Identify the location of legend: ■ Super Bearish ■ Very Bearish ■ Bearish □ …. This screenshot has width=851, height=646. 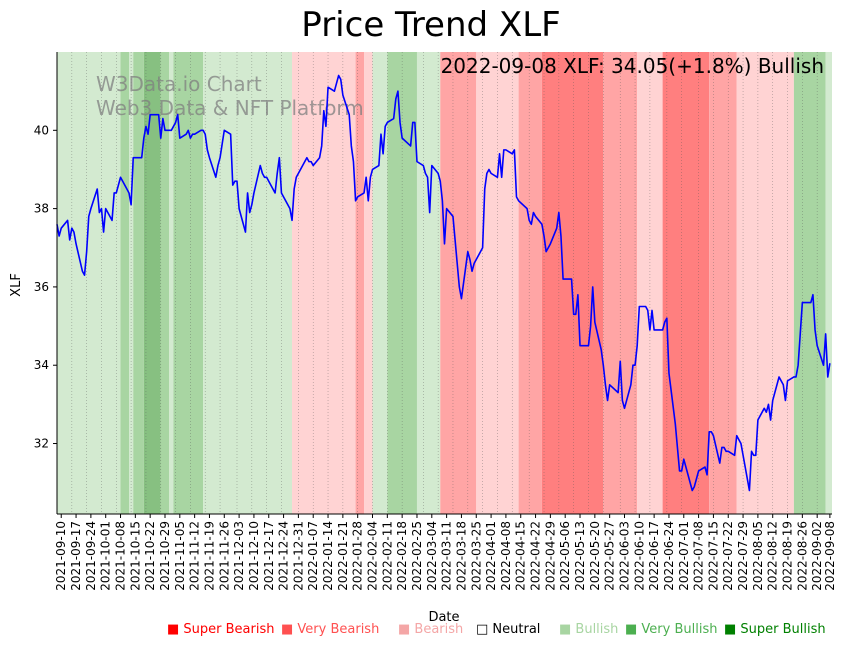
(496, 629).